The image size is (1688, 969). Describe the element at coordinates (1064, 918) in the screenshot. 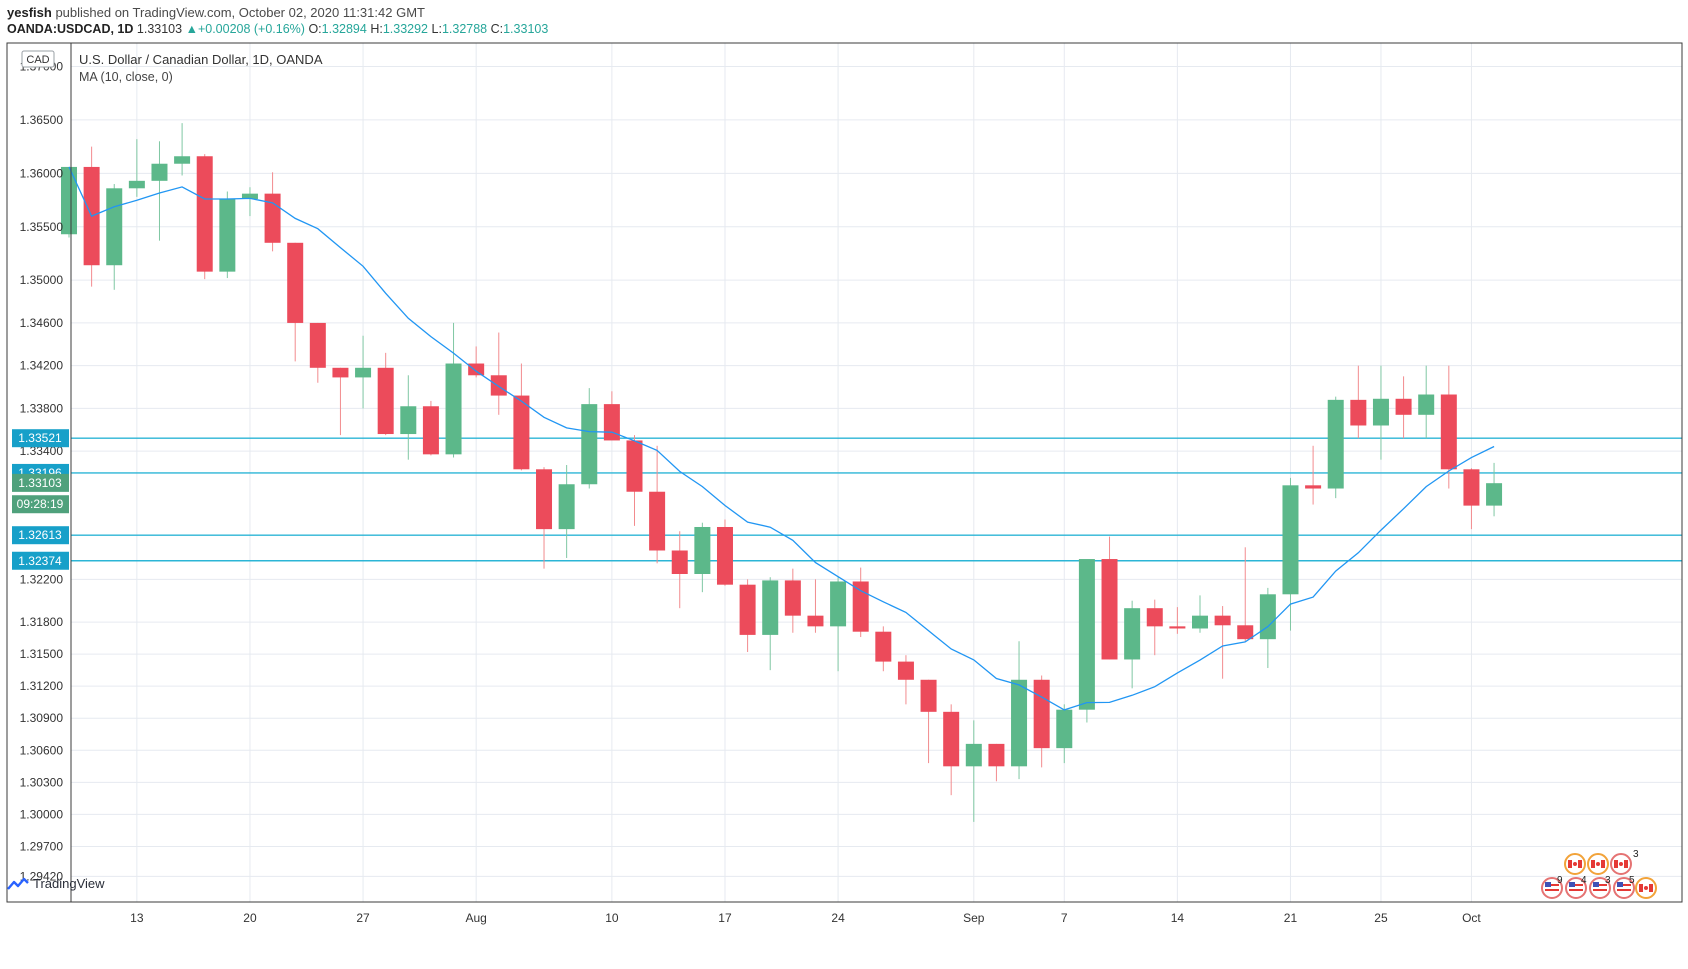

I see `time-tick-label: 7` at that location.